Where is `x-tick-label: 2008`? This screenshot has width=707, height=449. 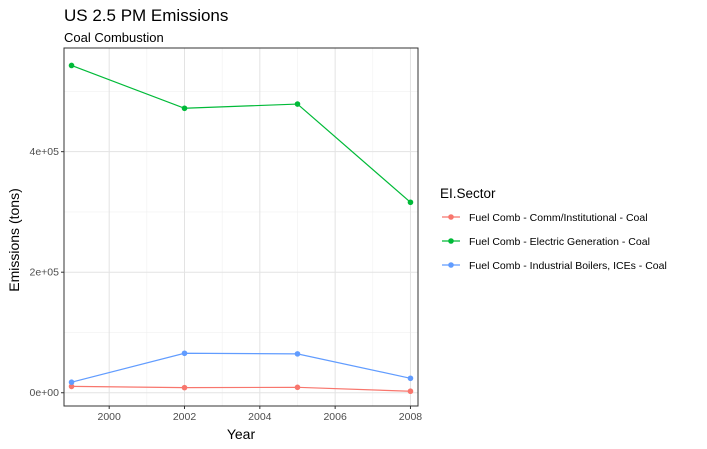 x-tick-label: 2008 is located at coordinates (411, 417).